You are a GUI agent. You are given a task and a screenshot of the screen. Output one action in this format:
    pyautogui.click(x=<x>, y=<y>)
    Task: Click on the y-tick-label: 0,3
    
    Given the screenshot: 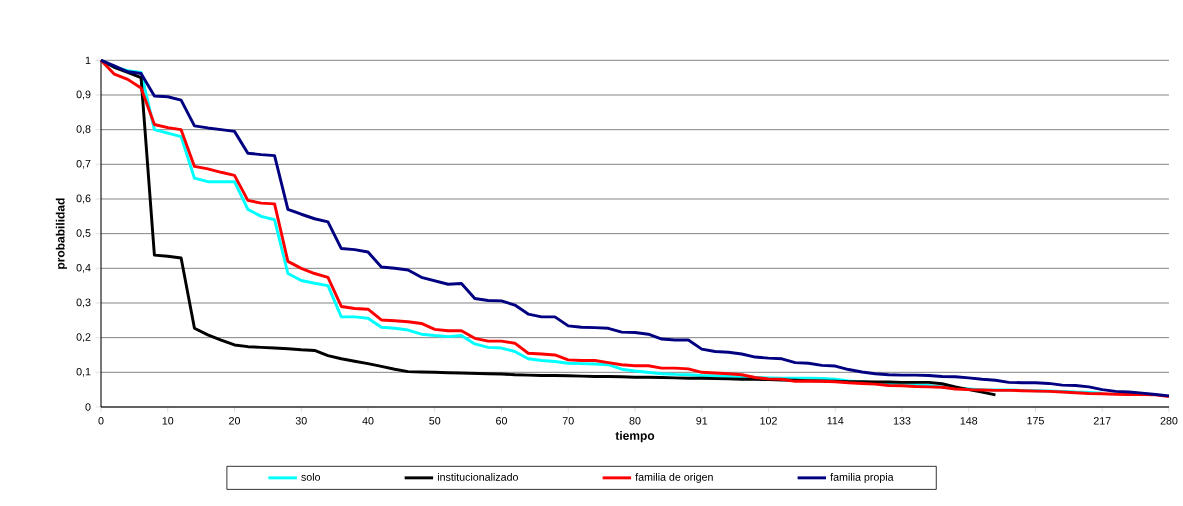 What is the action you would take?
    pyautogui.click(x=83, y=303)
    